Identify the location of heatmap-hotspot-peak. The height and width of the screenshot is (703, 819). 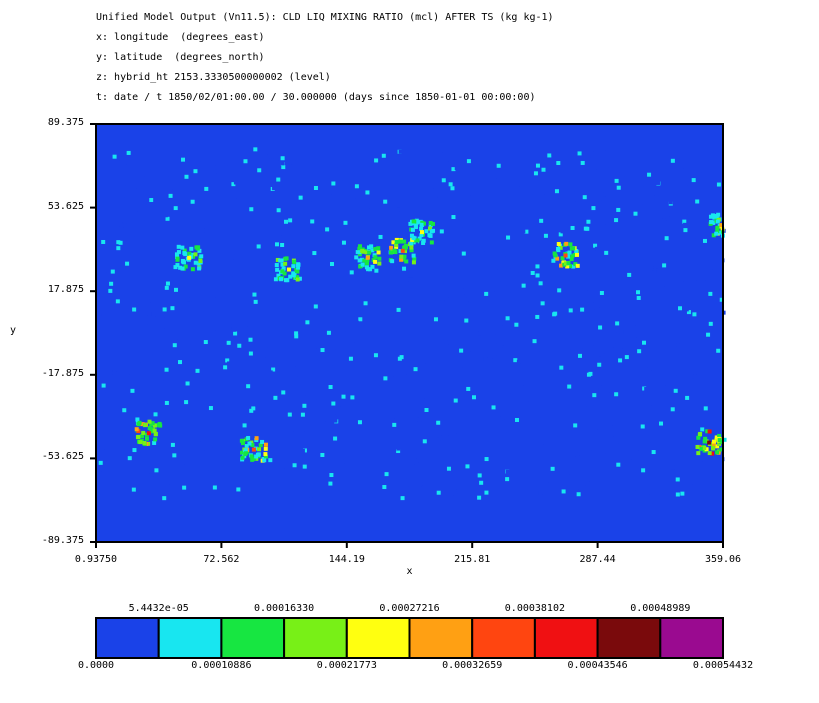
(367, 257).